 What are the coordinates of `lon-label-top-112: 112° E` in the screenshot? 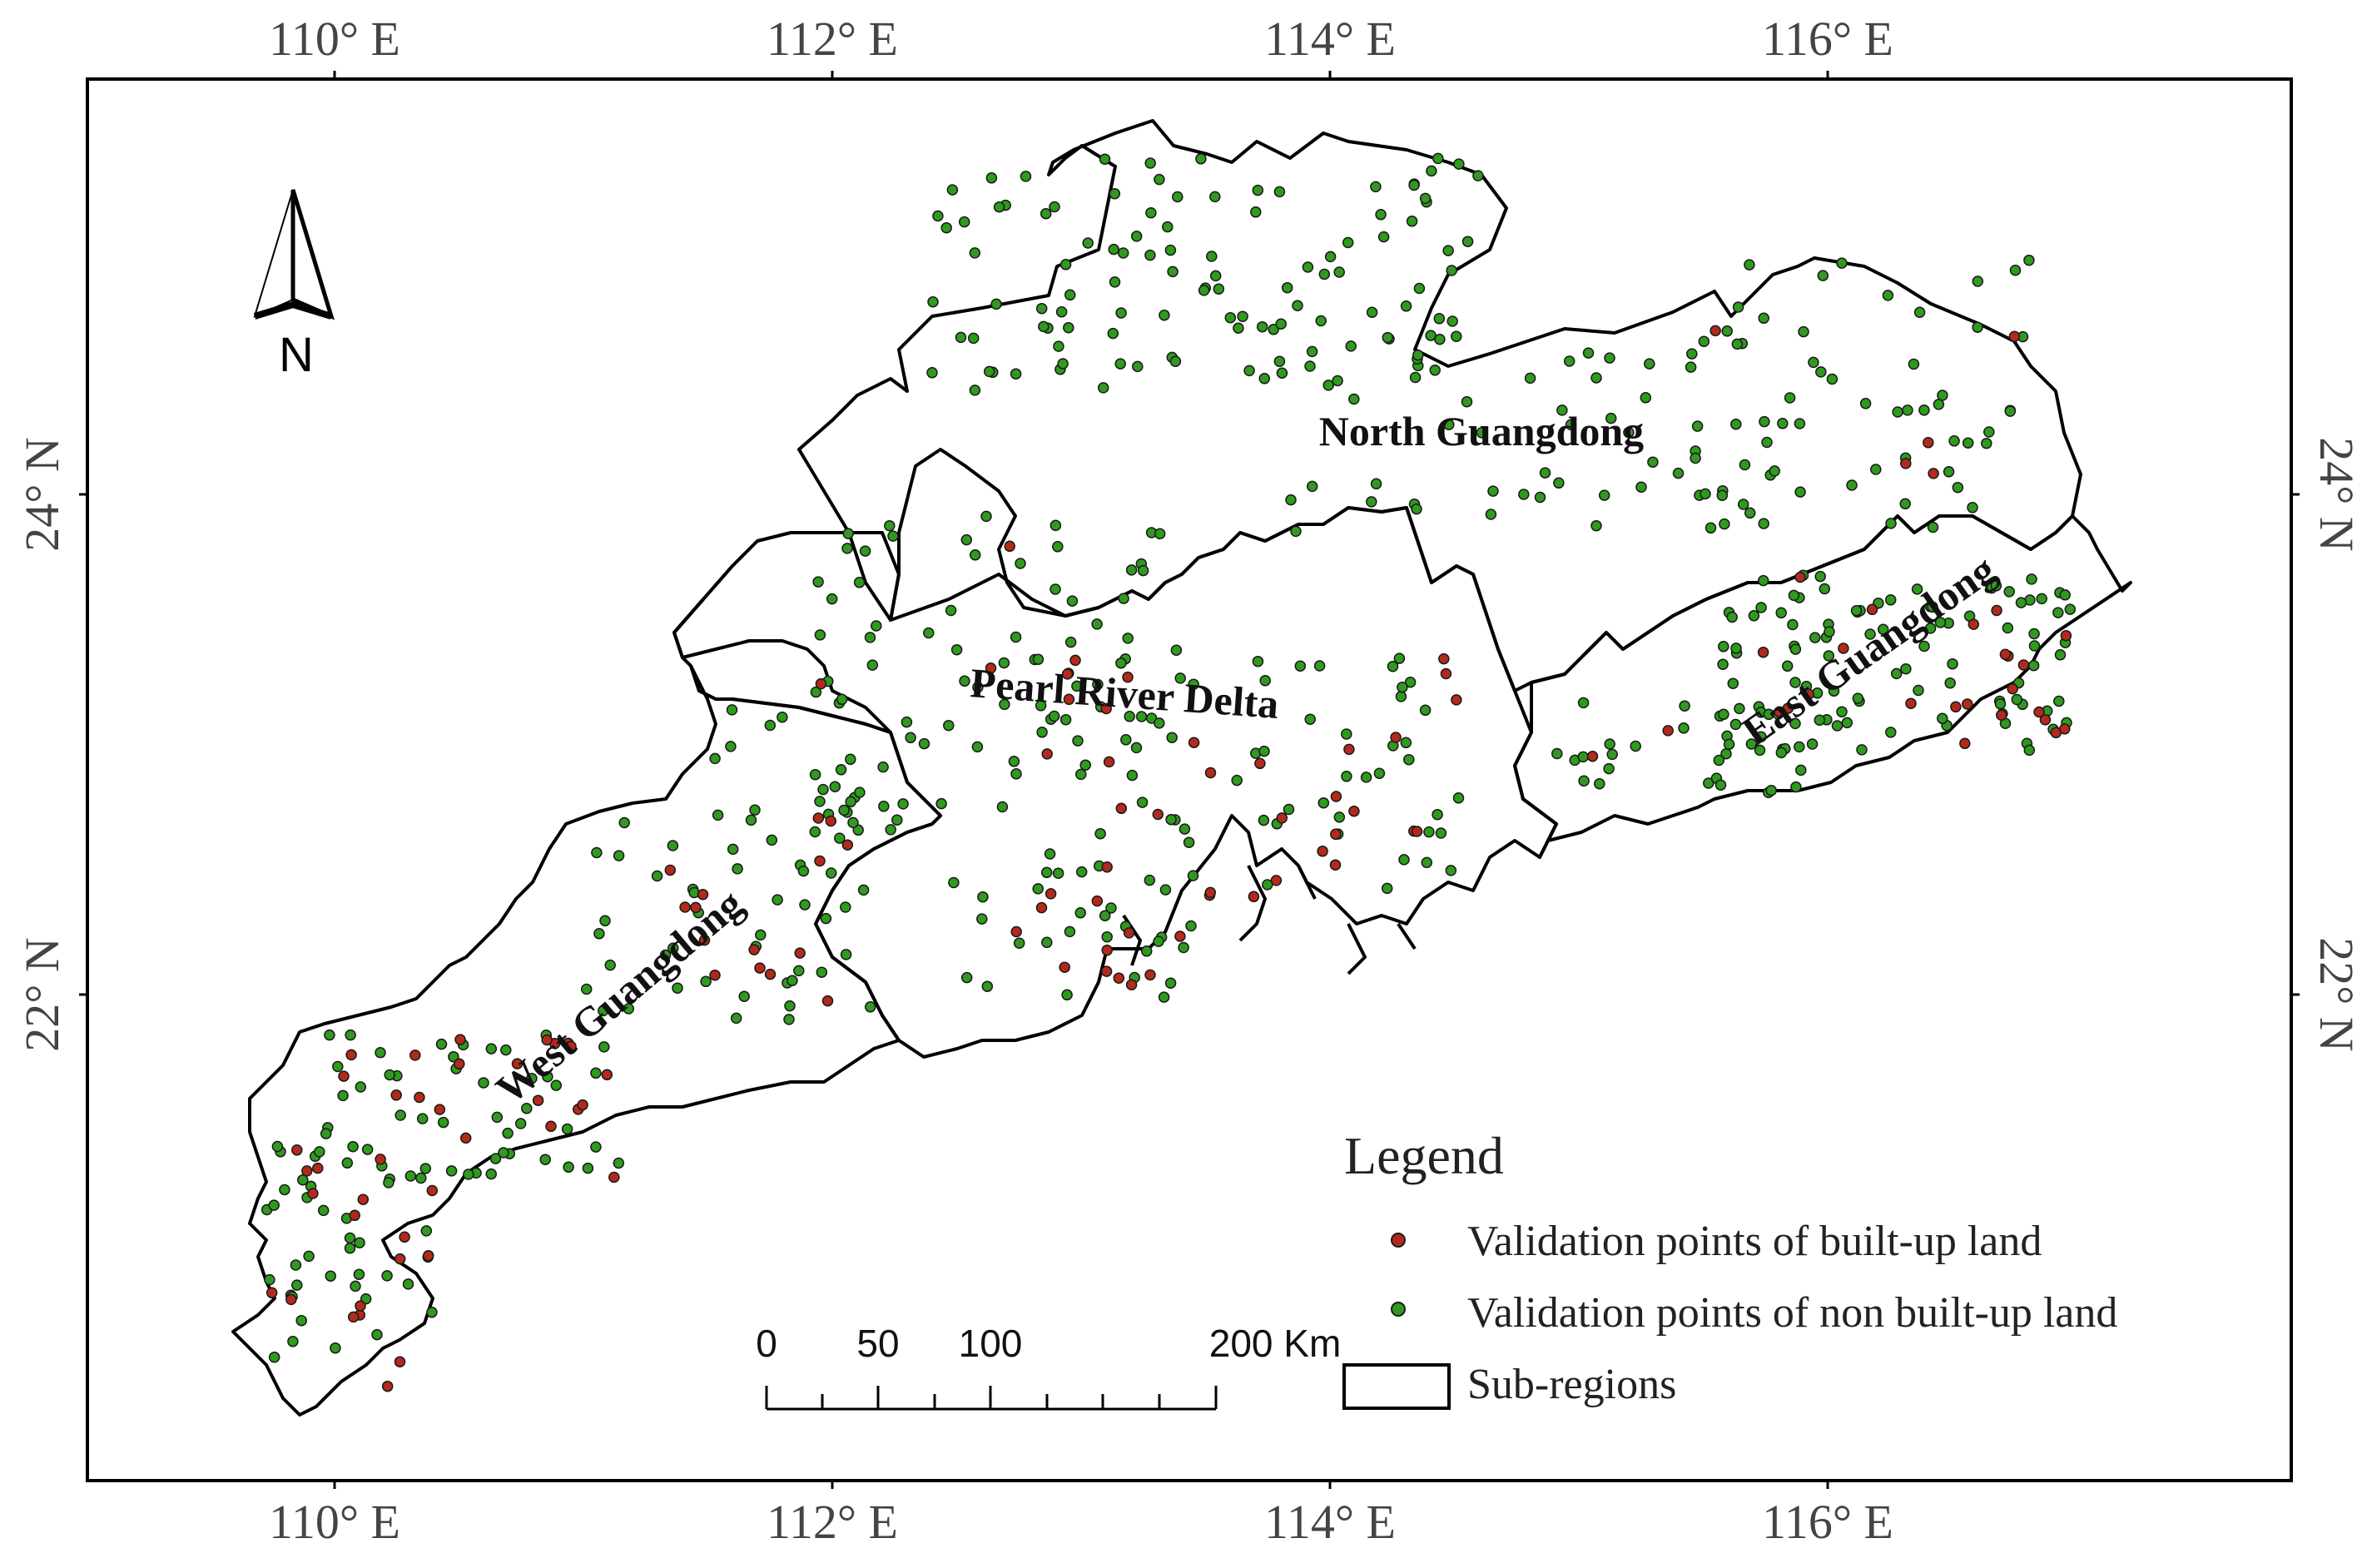 It's located at (833, 39).